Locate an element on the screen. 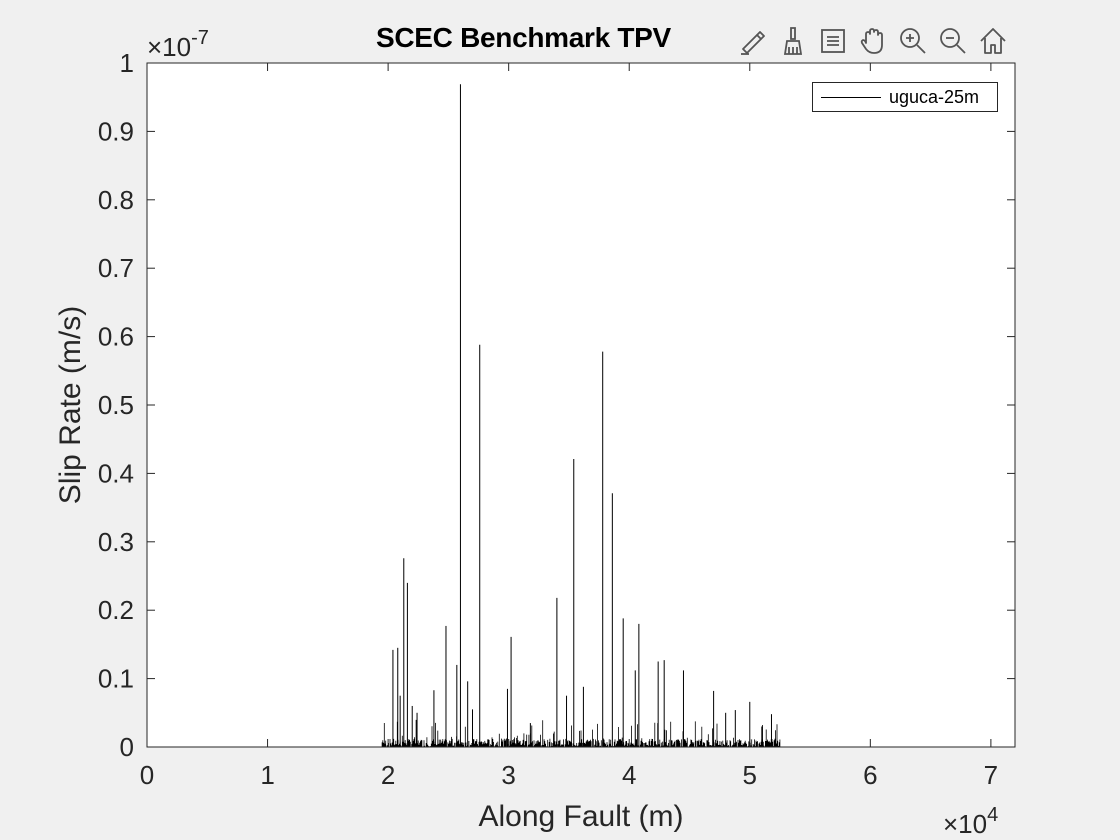 The width and height of the screenshot is (1120, 840). brush-data-button is located at coordinates (793, 41).